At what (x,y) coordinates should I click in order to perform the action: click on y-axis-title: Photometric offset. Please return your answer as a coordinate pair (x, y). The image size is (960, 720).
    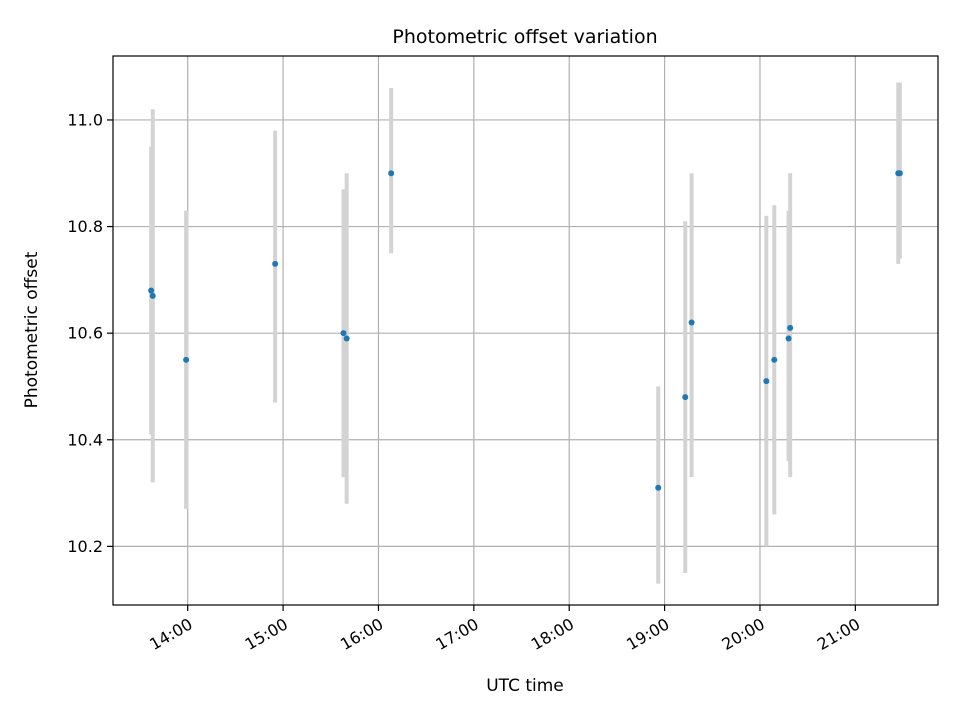
    Looking at the image, I should click on (32, 329).